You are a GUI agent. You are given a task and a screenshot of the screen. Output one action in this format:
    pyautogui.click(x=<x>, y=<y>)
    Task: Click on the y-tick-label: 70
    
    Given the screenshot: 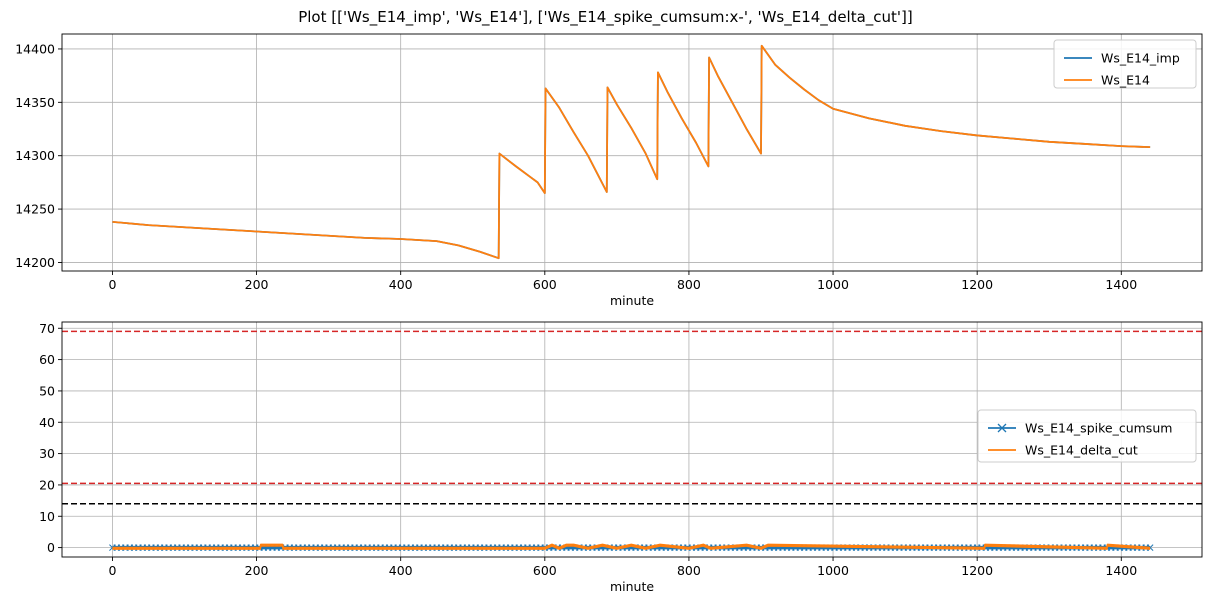 What is the action you would take?
    pyautogui.click(x=47, y=328)
    